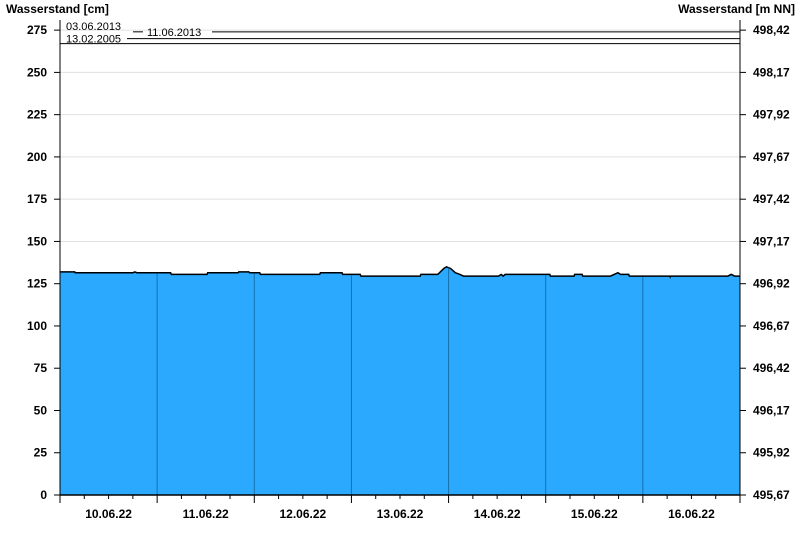 Image resolution: width=800 pixels, height=555 pixels. What do you see at coordinates (57, 9) in the screenshot?
I see `y-axis-left-label: Wasserstand [cm]` at bounding box center [57, 9].